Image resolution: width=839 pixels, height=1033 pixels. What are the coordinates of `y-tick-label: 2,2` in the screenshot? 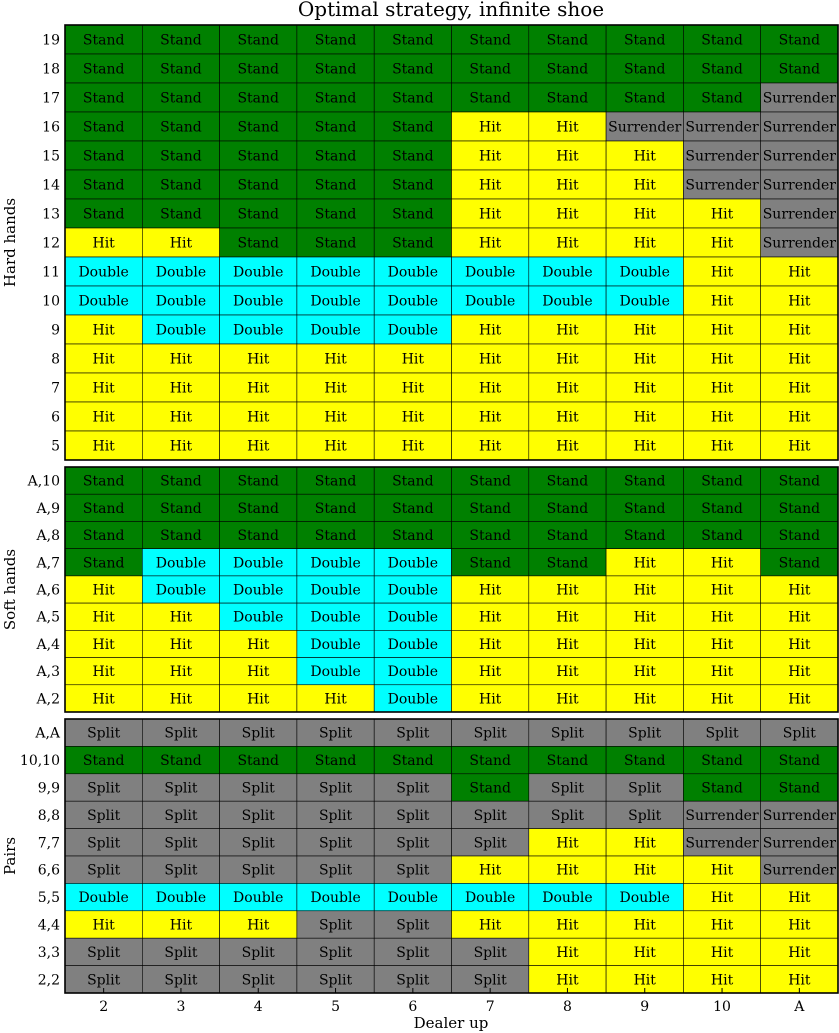 It's located at (49, 980).